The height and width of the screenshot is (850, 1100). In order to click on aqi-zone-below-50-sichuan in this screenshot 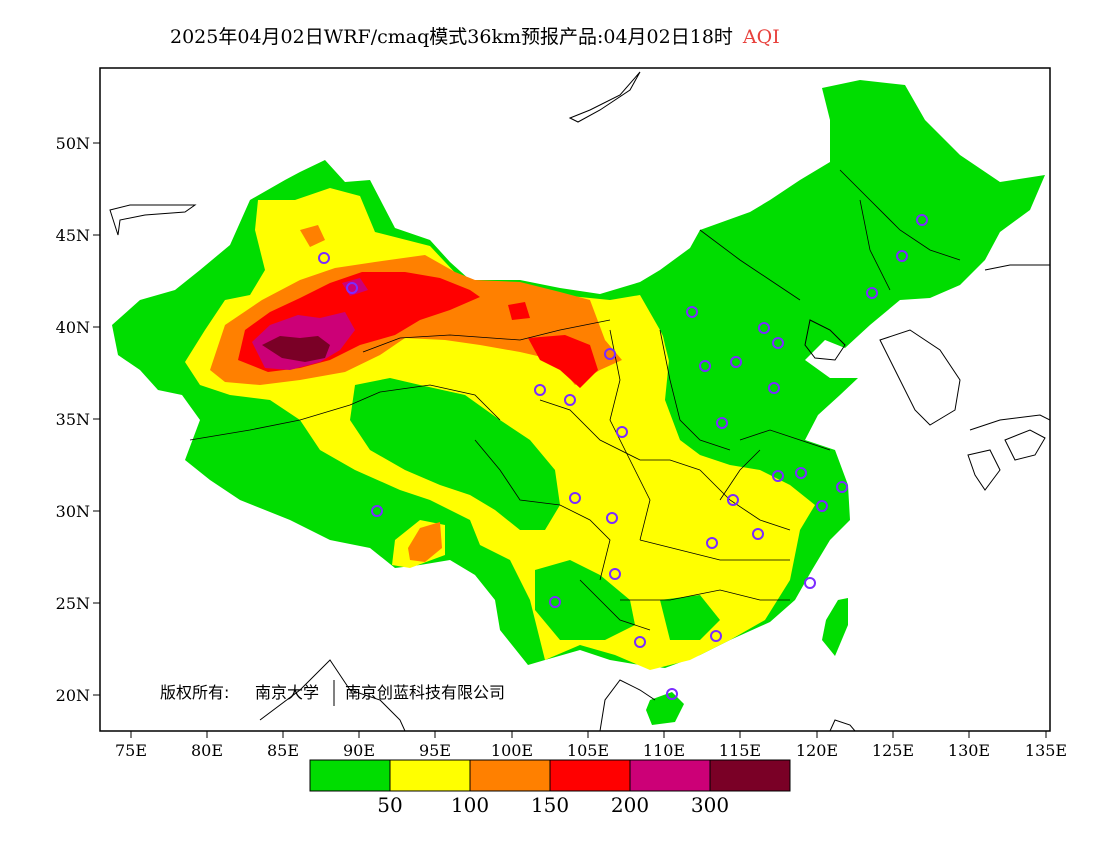, I will do `click(585, 600)`.